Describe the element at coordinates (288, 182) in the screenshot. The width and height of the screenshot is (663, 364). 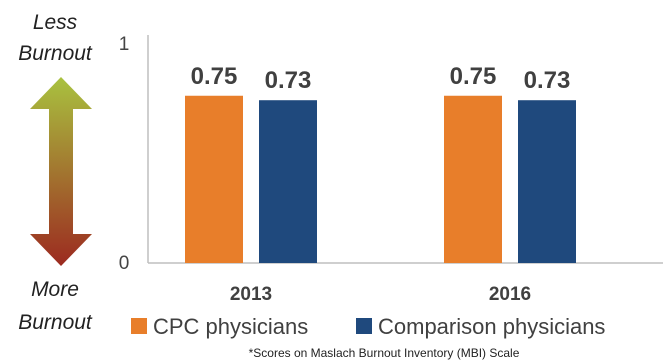
I see `bar-2013-comparison` at that location.